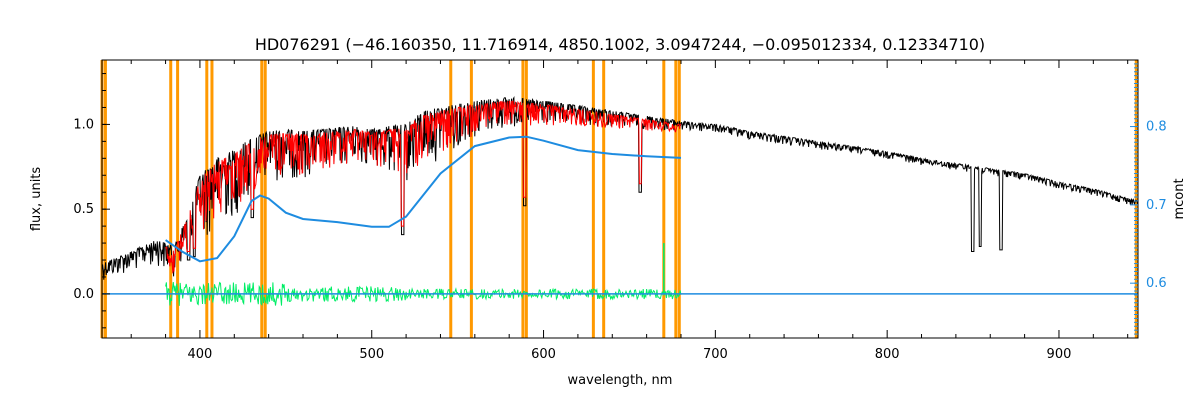  Describe the element at coordinates (423, 293) in the screenshot. I see `residual-line` at that location.